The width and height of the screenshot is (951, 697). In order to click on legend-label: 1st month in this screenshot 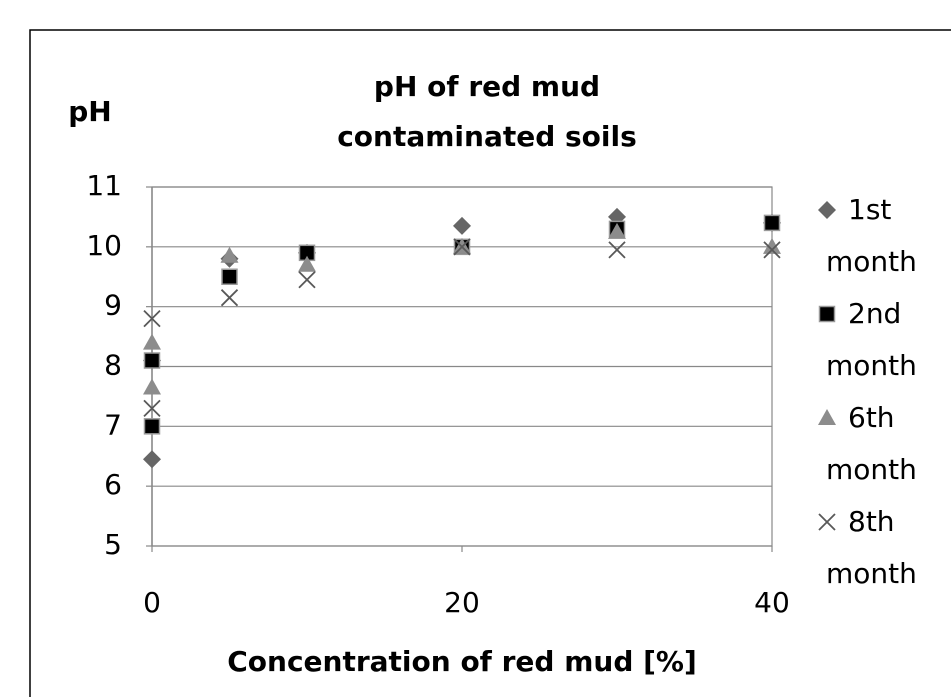, I will do `click(871, 235)`.